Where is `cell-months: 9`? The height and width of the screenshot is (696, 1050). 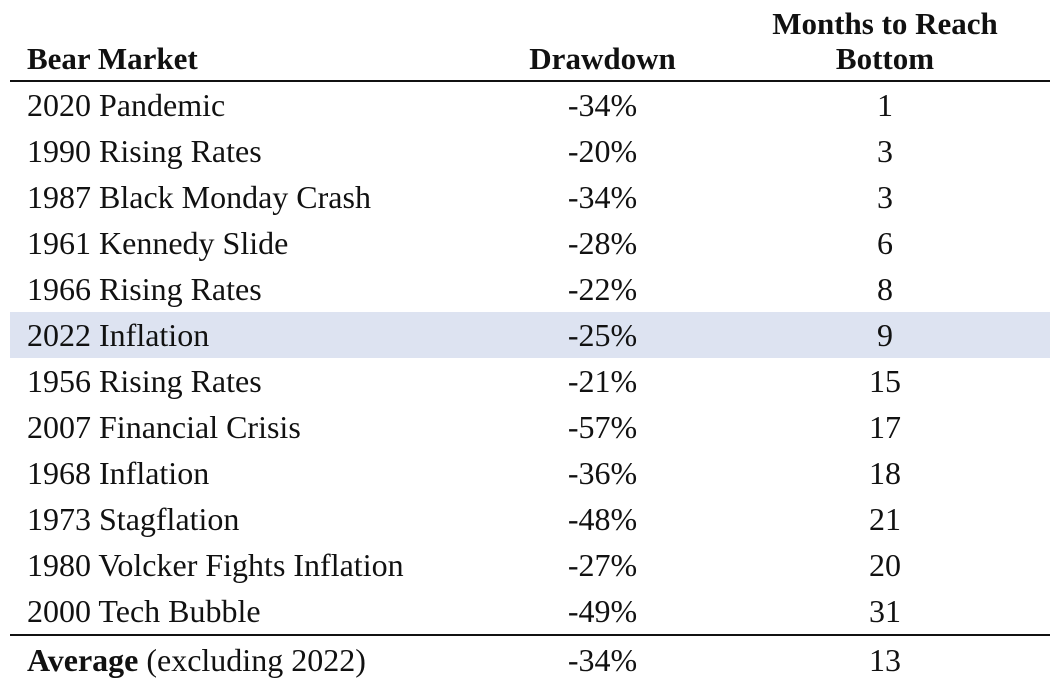
cell-months: 9 is located at coordinates (885, 335).